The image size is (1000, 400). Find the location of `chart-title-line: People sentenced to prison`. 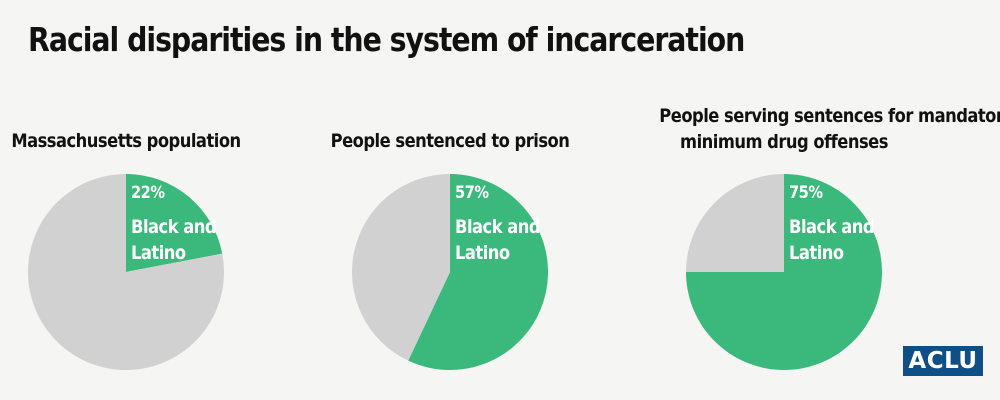

chart-title-line: People sentenced to prison is located at coordinates (450, 141).